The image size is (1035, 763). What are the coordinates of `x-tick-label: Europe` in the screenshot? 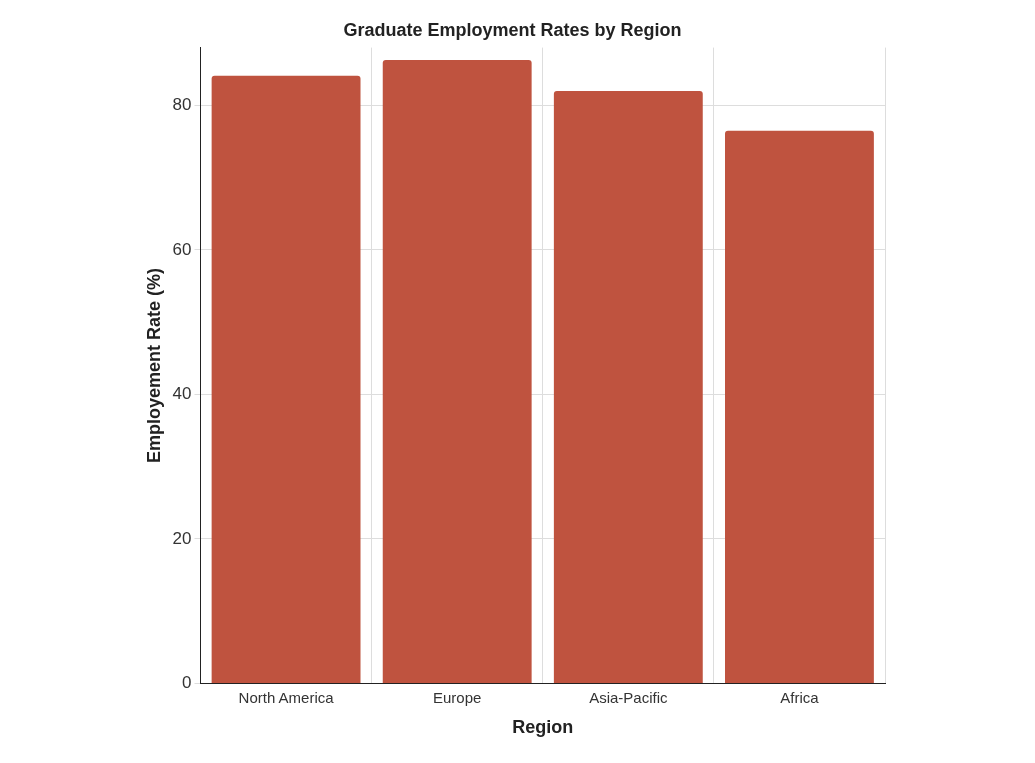 It's located at (457, 697).